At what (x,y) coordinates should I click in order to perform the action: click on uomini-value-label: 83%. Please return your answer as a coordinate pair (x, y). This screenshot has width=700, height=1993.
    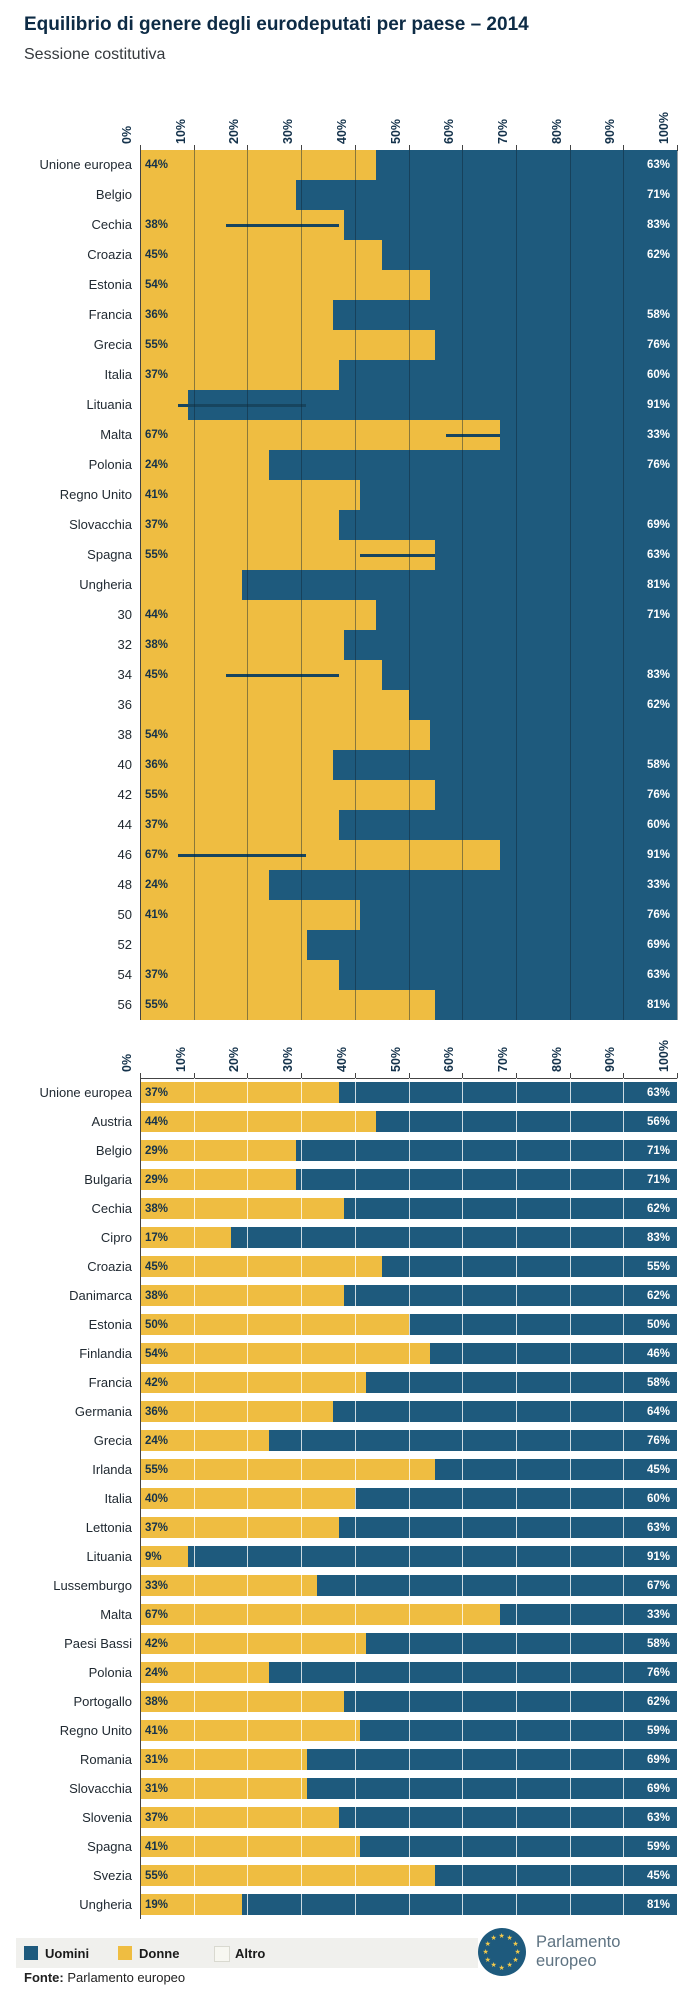
    Looking at the image, I should click on (658, 225).